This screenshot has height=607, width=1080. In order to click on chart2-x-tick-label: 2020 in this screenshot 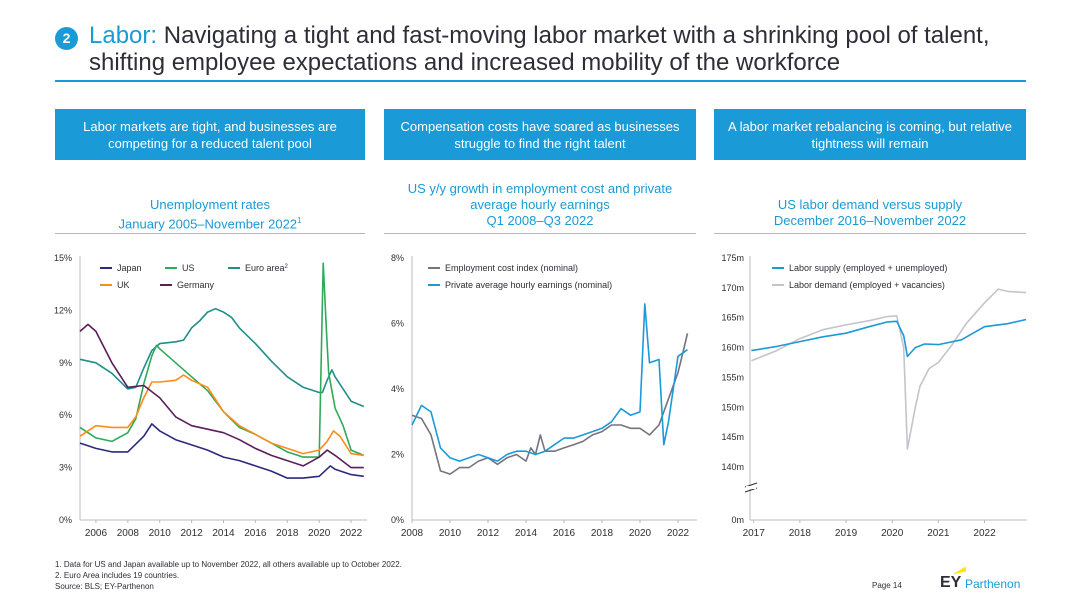, I will do `click(640, 533)`.